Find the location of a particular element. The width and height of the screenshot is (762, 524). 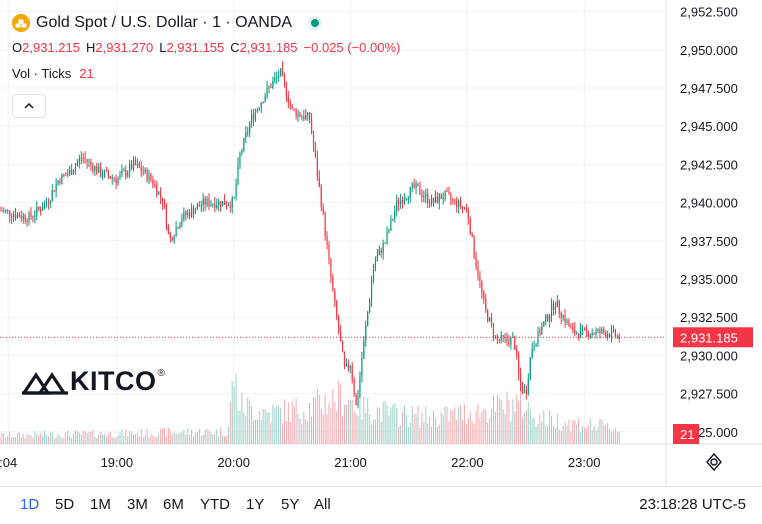

utc-clock: 23:18:28 UTC-5 is located at coordinates (692, 504).